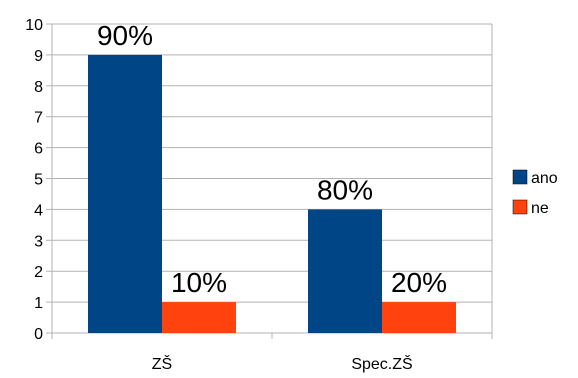 This screenshot has height=378, width=578. I want to click on y-tick-label: 5, so click(38, 180).